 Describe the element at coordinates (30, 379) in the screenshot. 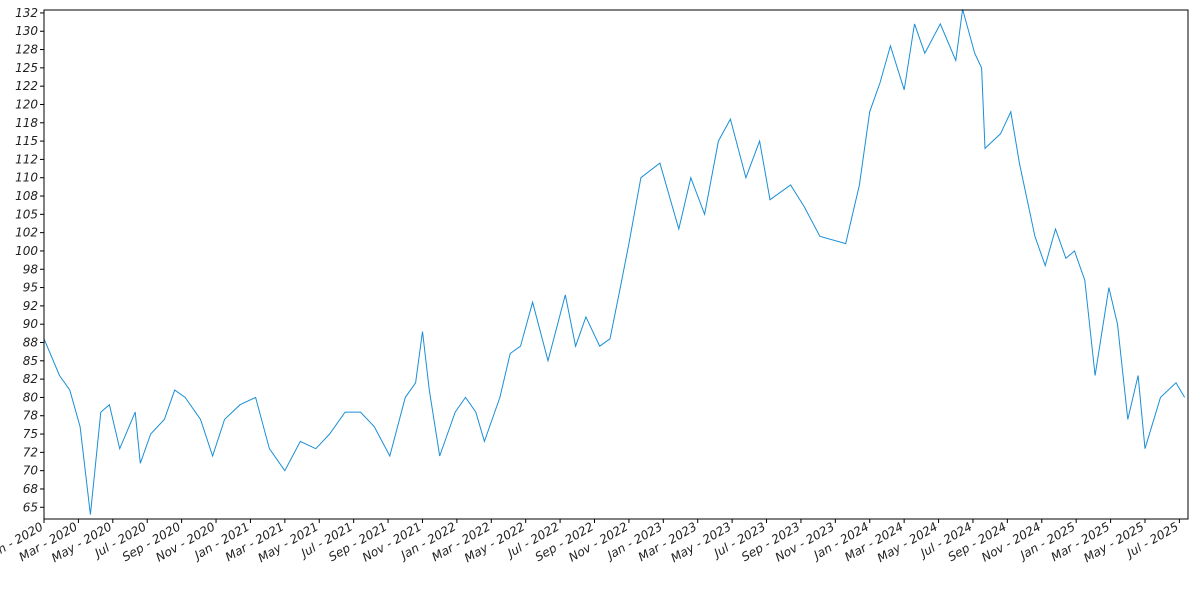

I see `y-tick-label: 82` at that location.